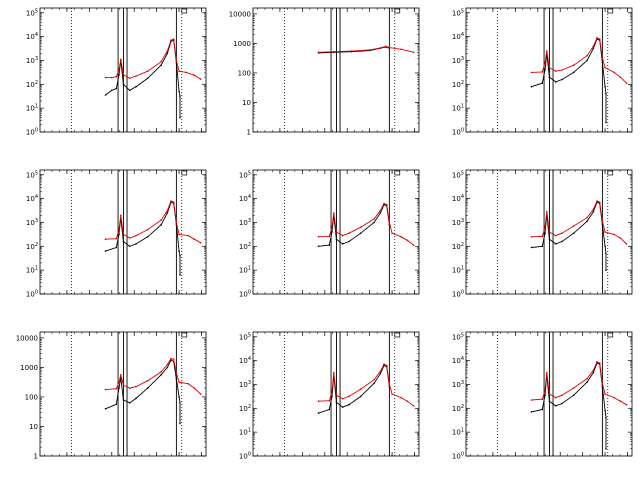 The height and width of the screenshot is (480, 640). What do you see at coordinates (542, 396) in the screenshot?
I see `chart-panel-9: 10⁰ 10¹ 10² 10³ 10⁴ 10⁵` at bounding box center [542, 396].